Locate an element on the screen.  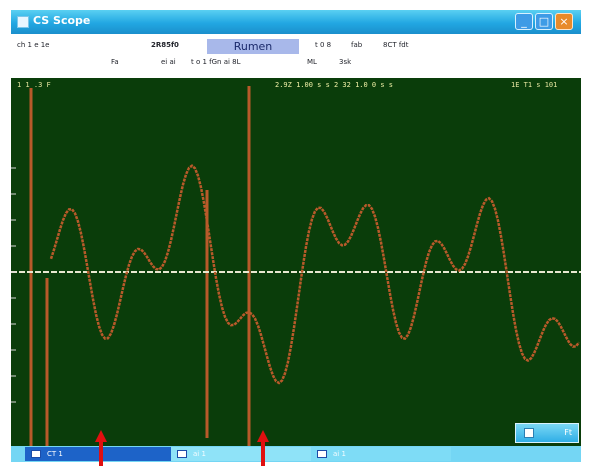
capture-button-label: Ft is located at coordinates (568, 432).